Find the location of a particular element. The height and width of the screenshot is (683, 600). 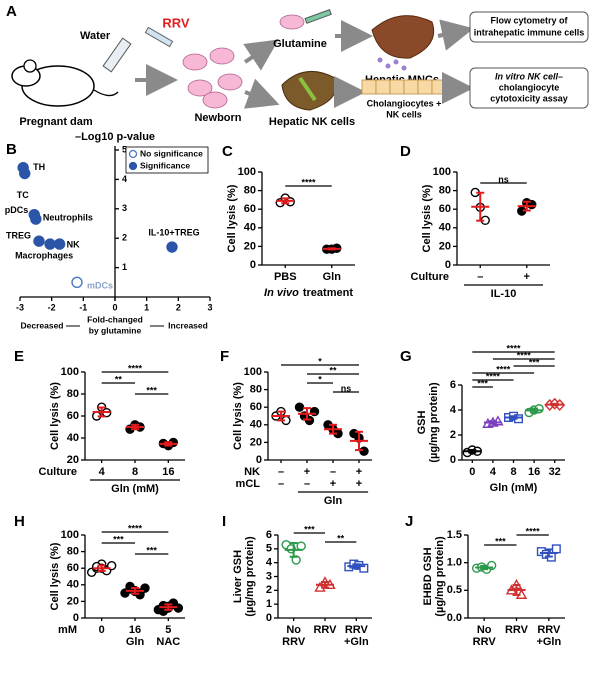

y-axis-title: Liver GSH is located at coordinates (238, 576).